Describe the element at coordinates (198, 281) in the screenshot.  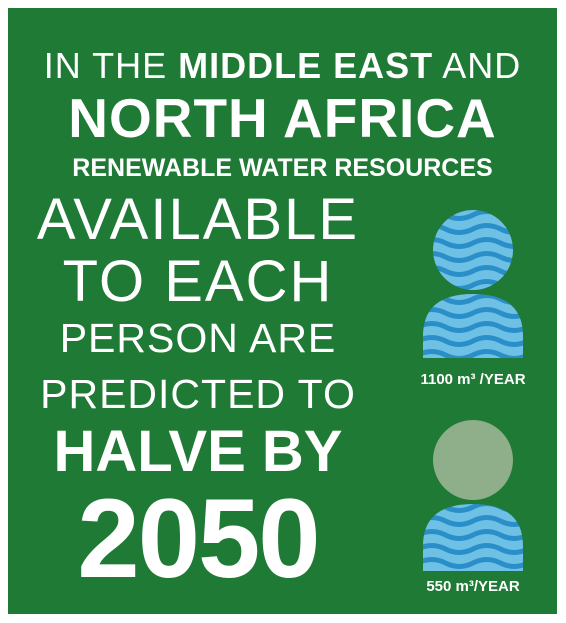
I see `headline-line-5: TO EACH` at that location.